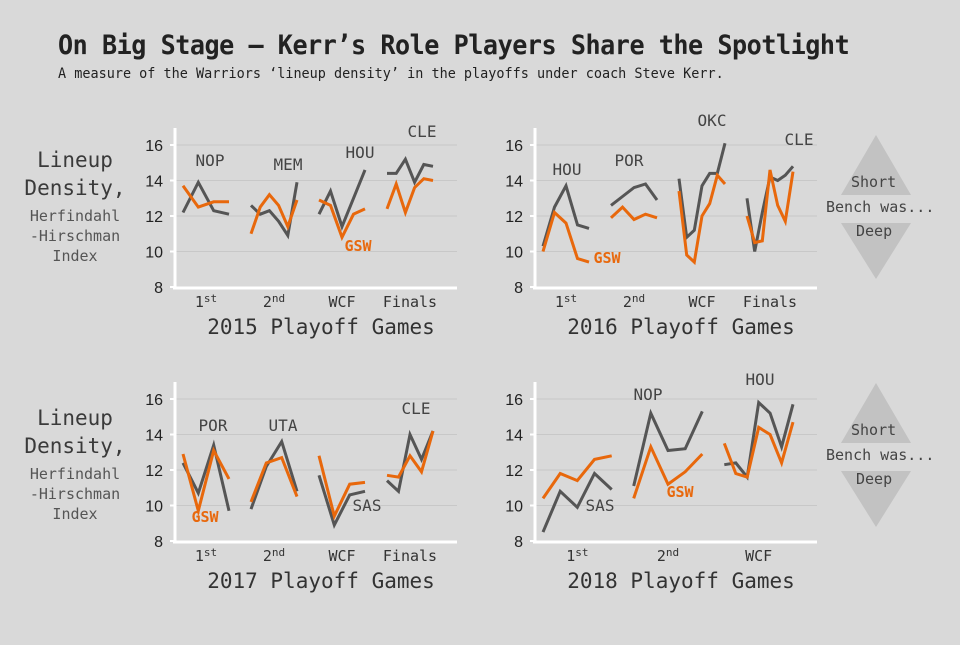 This screenshot has height=645, width=960. What do you see at coordinates (681, 581) in the screenshot?
I see `x-axis-title: 2018 Playoff Games` at bounding box center [681, 581].